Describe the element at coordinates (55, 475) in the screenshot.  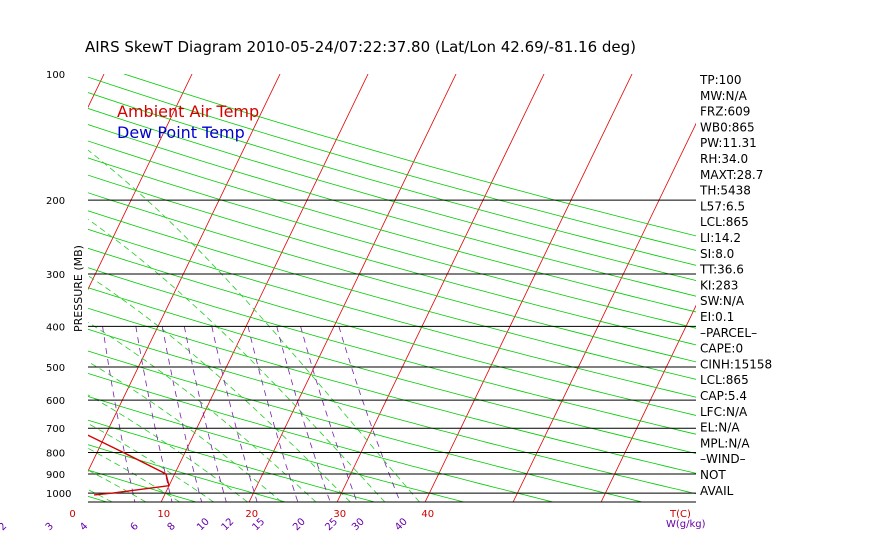
I see `pressure-tick-label: 900` at that location.